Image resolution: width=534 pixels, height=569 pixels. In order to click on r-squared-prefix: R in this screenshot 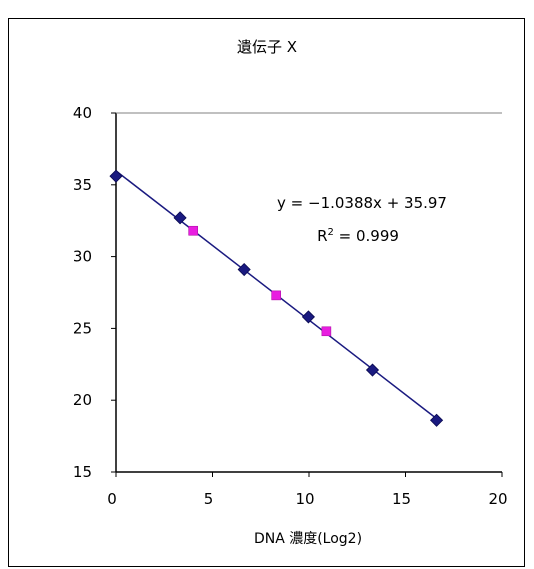, I will do `click(322, 236)`.